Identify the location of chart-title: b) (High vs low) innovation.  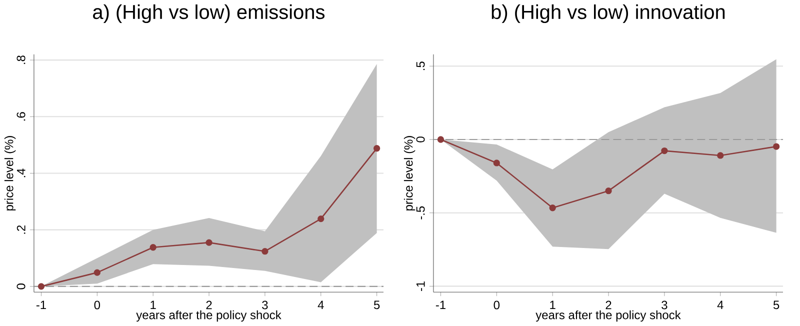
(608, 14).